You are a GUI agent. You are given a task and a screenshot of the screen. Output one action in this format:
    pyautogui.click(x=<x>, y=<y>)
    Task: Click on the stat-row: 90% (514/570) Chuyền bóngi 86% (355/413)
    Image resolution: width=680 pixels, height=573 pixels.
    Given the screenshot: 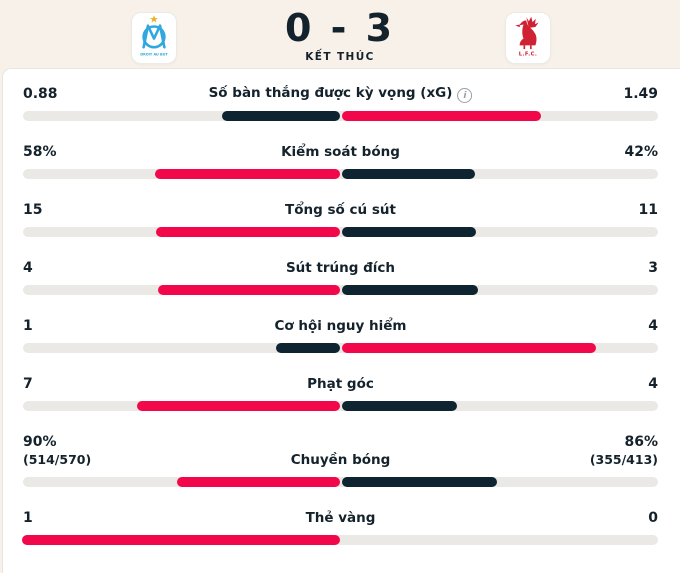 What is the action you would take?
    pyautogui.click(x=340, y=460)
    